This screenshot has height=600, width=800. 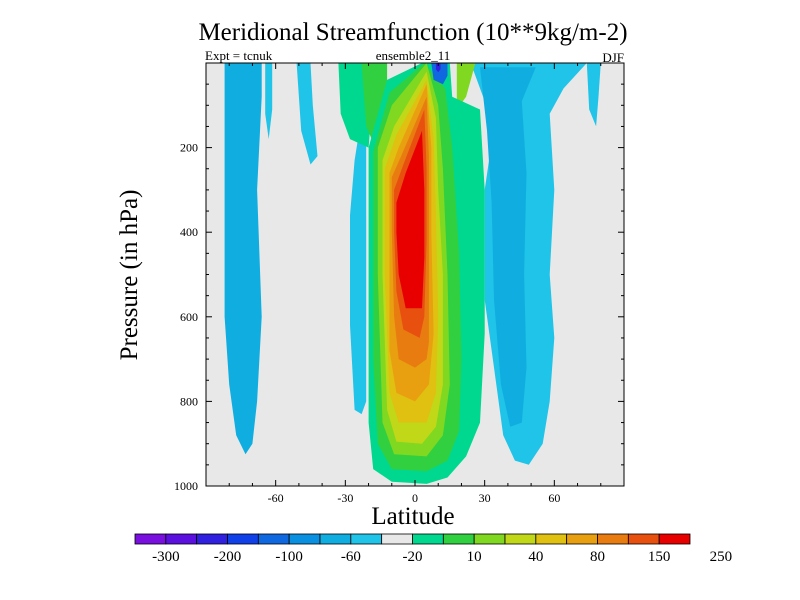 I want to click on colorbar-label: -200, so click(x=228, y=557).